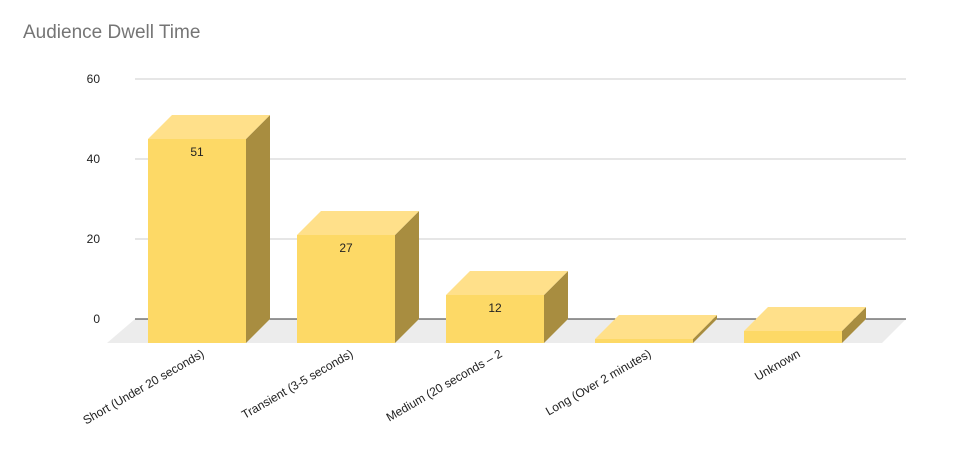  I want to click on y-tick-label: 0, so click(96, 319).